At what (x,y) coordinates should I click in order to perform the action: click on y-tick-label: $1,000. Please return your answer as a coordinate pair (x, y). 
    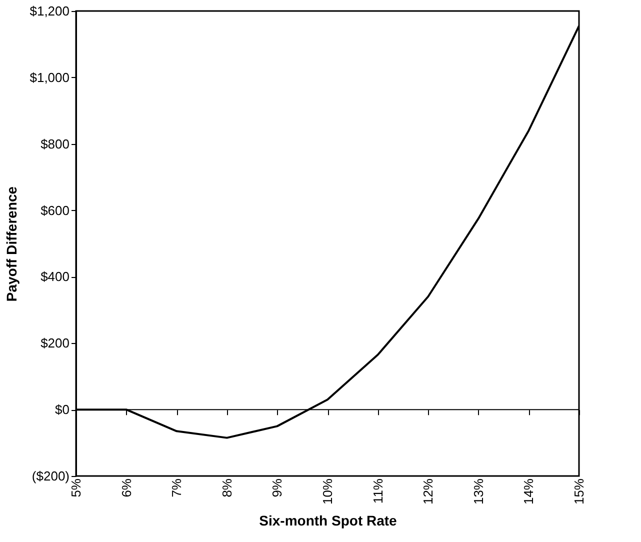
    Looking at the image, I should click on (50, 77).